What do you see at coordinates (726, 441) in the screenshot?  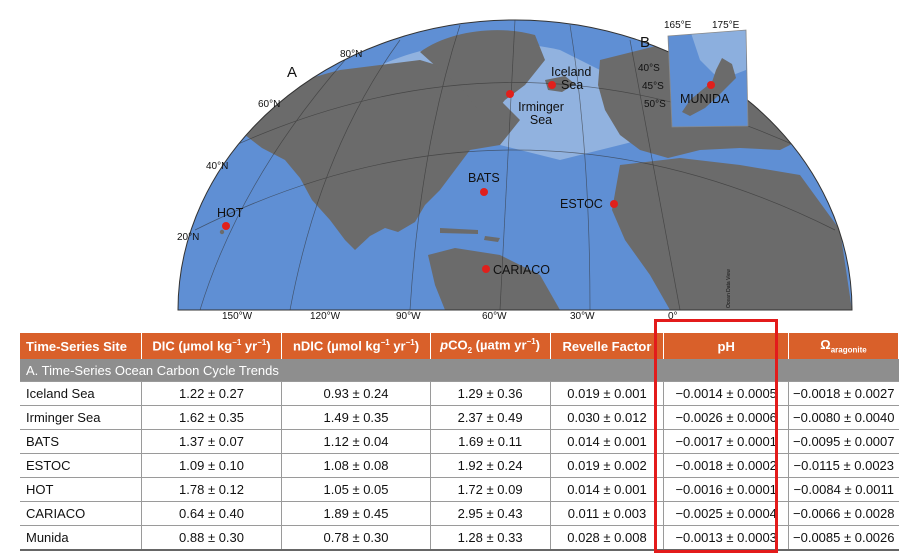 I see `cell-ph: −0.0017 ± 0.0001` at bounding box center [726, 441].